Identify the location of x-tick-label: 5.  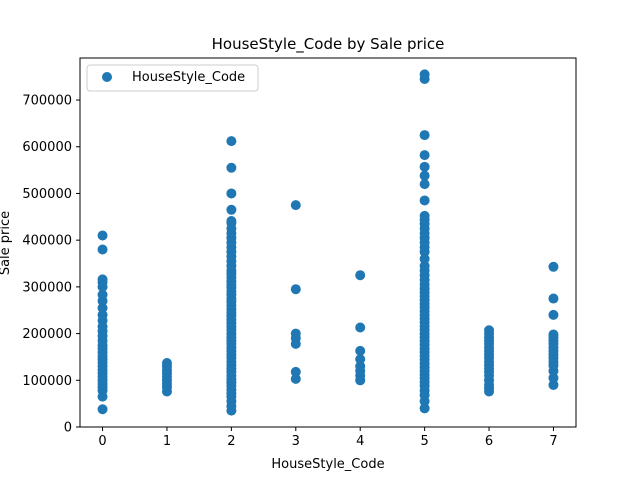
(424, 441).